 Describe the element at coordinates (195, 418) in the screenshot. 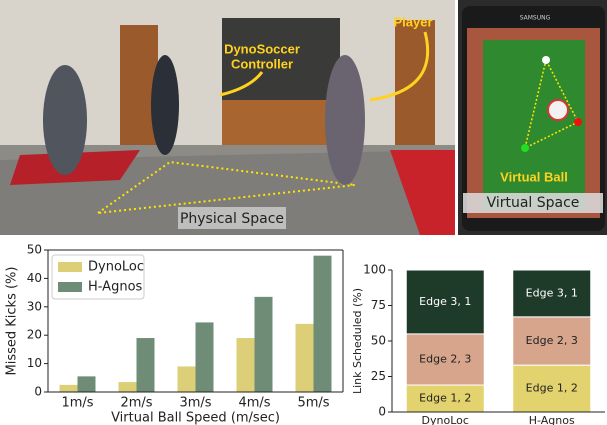

I see `x-axis-label: Virtual Ball Speed (m/sec)` at that location.